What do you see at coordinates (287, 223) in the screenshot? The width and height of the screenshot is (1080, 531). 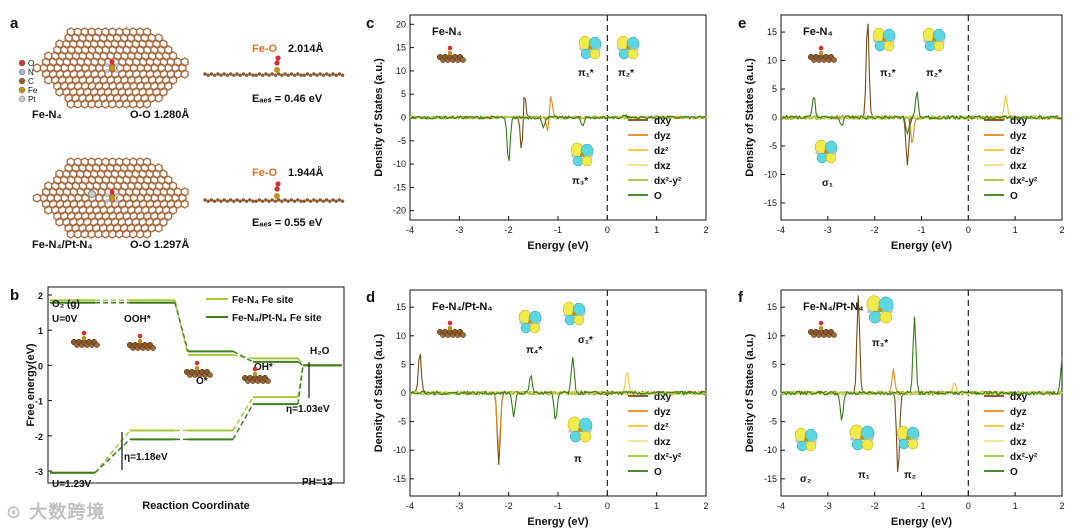 I see `adsorption-energy: Eₐₑₛ = 0.55 eV` at bounding box center [287, 223].